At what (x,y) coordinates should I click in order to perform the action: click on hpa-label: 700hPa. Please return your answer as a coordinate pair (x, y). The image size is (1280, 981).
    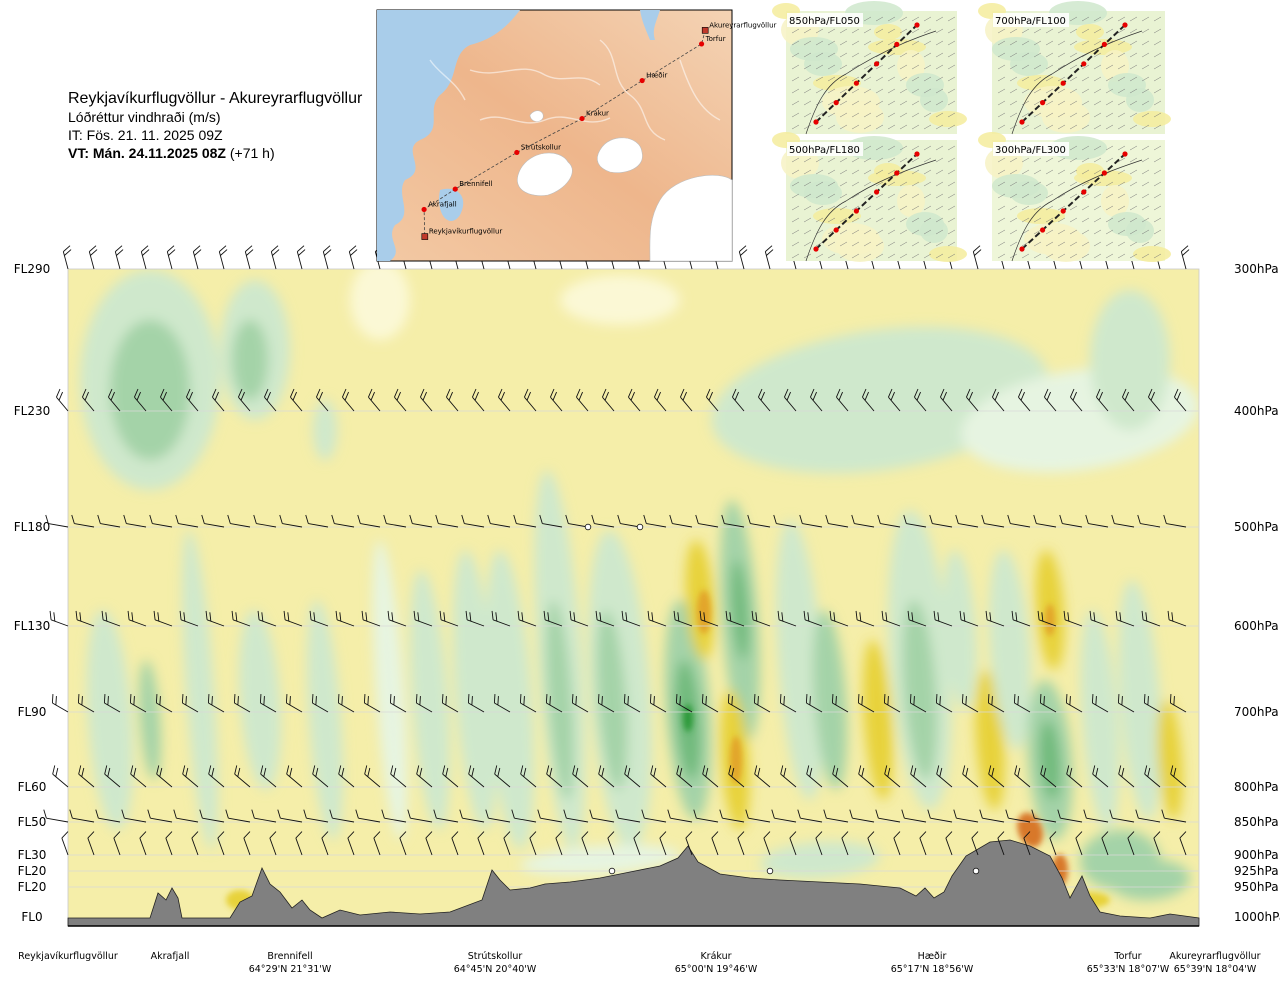
    Looking at the image, I should click on (1256, 712).